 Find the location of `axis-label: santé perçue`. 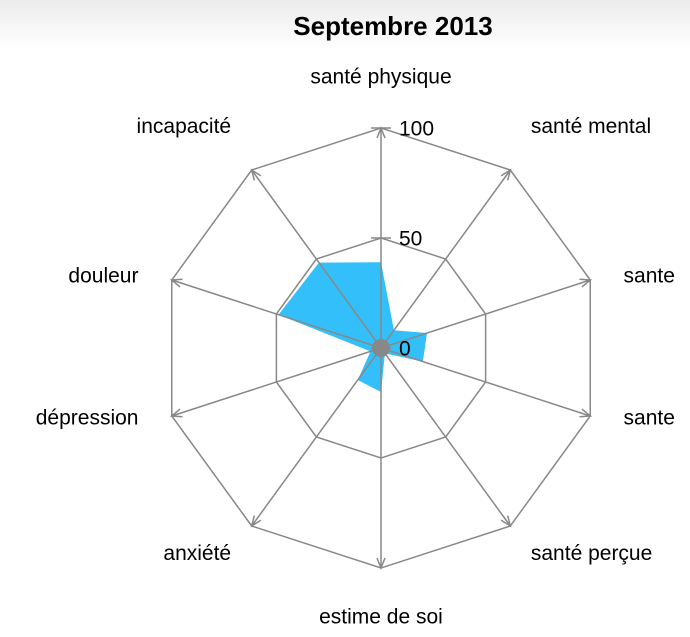

axis-label: santé perçue is located at coordinates (591, 553).